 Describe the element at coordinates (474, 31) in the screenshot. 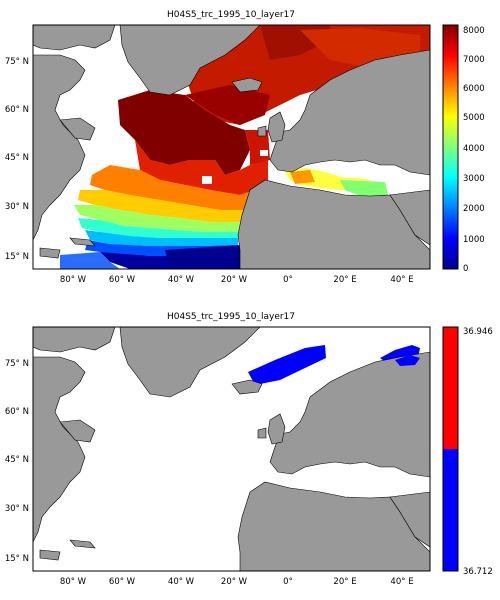

I see `colorbar-tick: 8000` at that location.